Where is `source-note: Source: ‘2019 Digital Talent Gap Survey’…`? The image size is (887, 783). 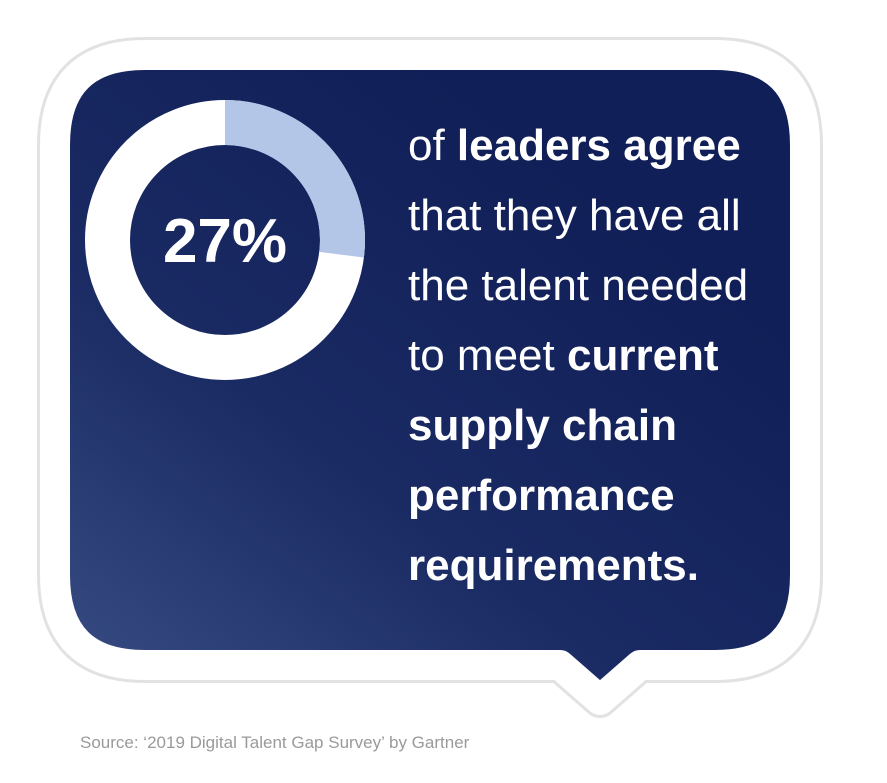 source-note: Source: ‘2019 Digital Talent Gap Survey’… is located at coordinates (275, 742).